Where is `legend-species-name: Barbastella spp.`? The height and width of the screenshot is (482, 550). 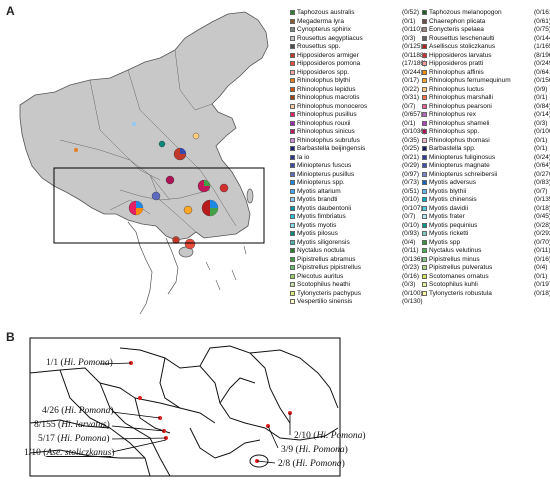
legend-species-name: Barbastella spp. is located at coordinates (452, 148).